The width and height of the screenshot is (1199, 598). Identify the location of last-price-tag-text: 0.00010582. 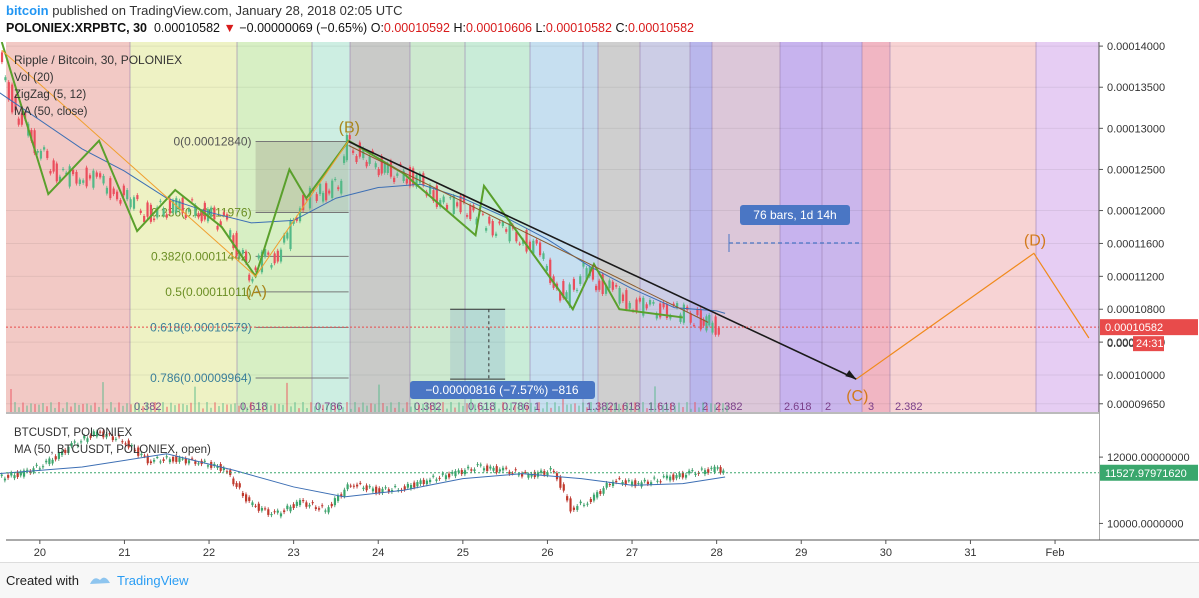
(1134, 328).